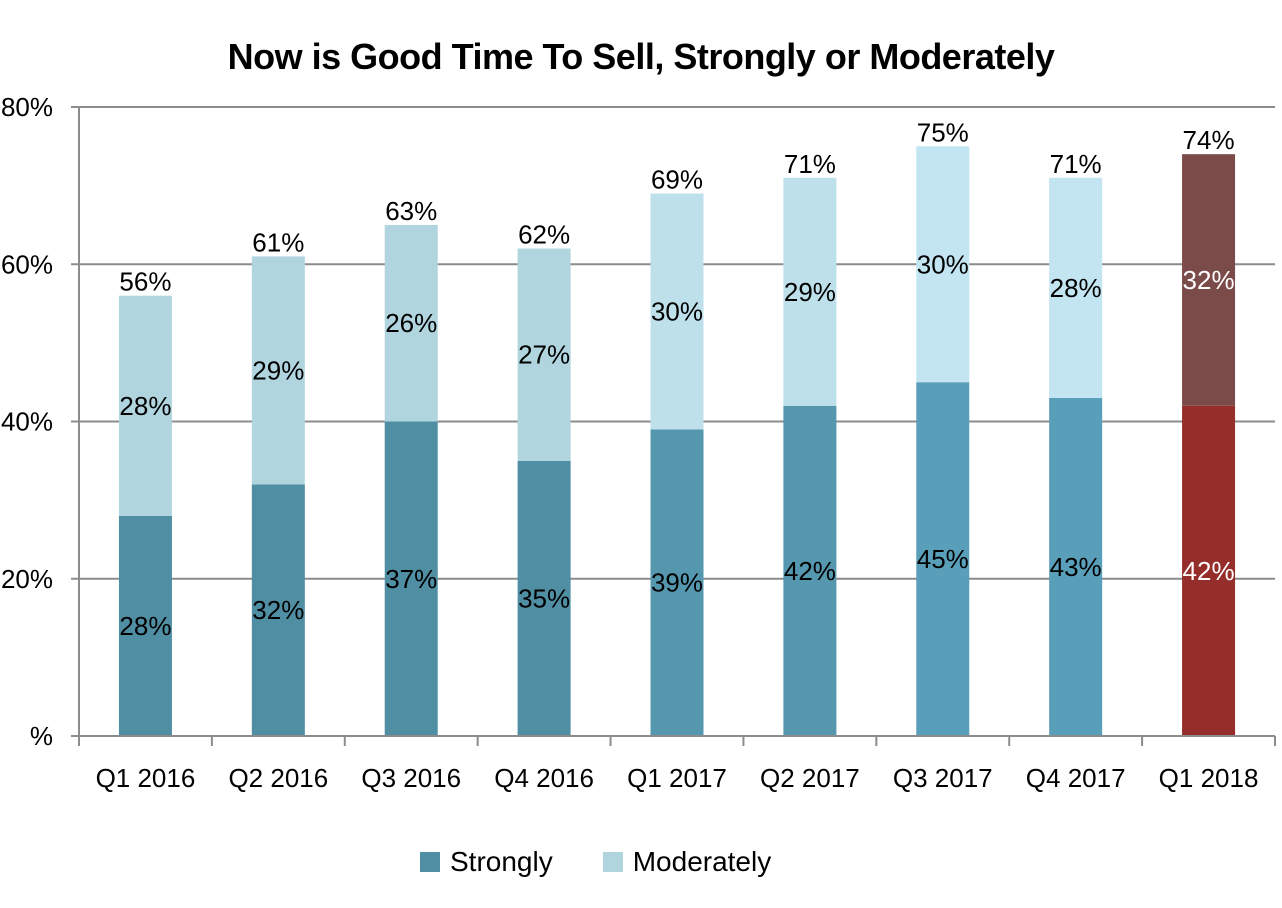 The width and height of the screenshot is (1282, 908). I want to click on data-label-moderately: 27%, so click(544, 355).